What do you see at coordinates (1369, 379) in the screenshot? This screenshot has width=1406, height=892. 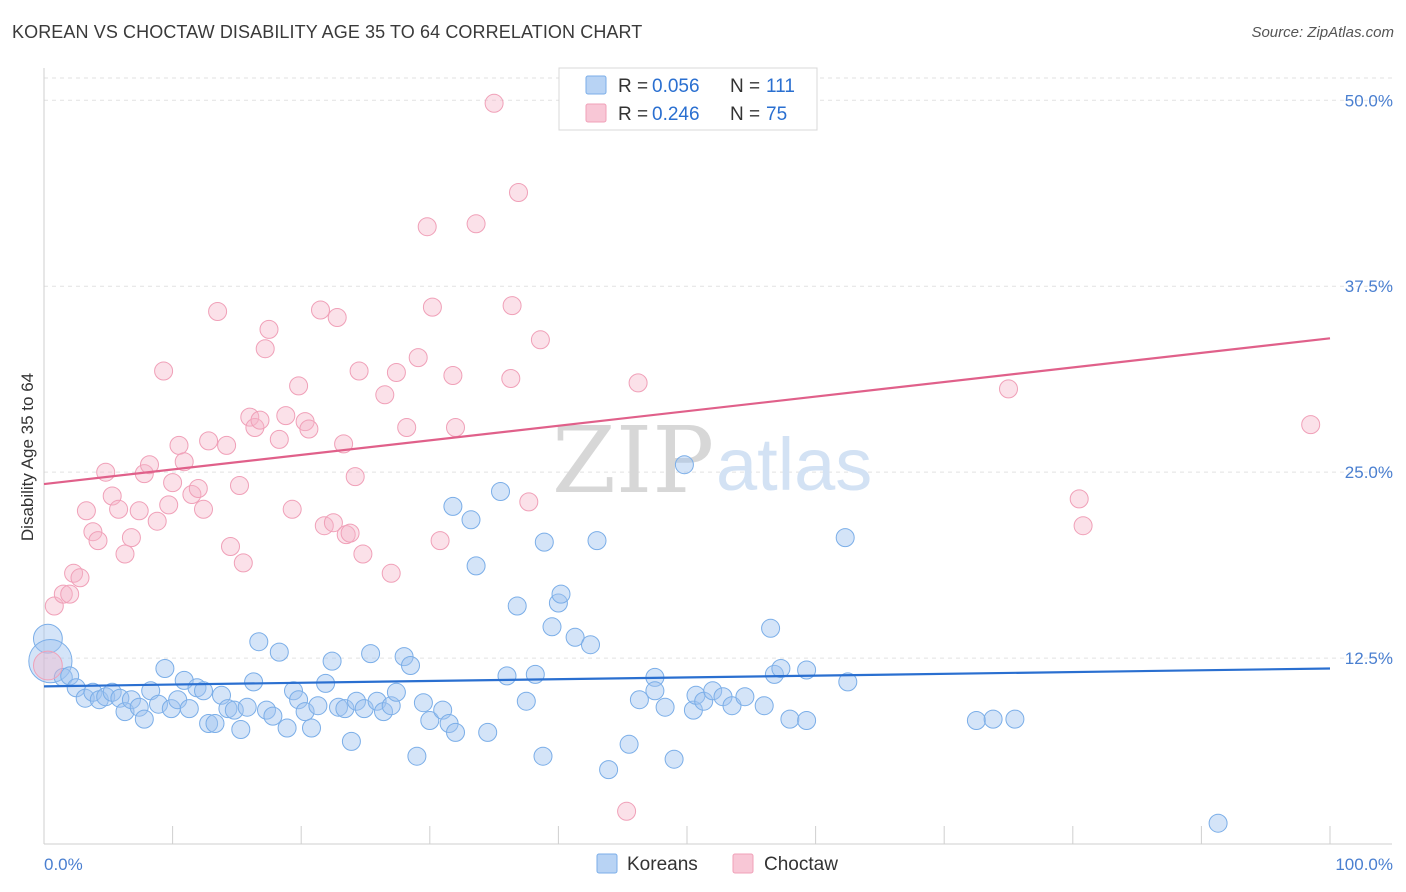 I see `y-tick-labels: 12.5% 25.0% 37.5% 50.0%` at bounding box center [1369, 379].